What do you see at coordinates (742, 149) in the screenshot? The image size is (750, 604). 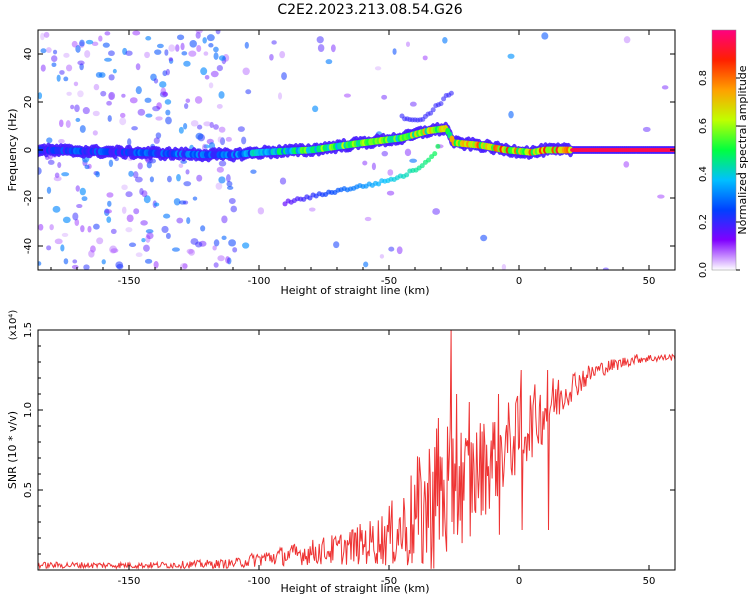 I see `colorbar-label: Normalized spectral amplitude` at bounding box center [742, 149].